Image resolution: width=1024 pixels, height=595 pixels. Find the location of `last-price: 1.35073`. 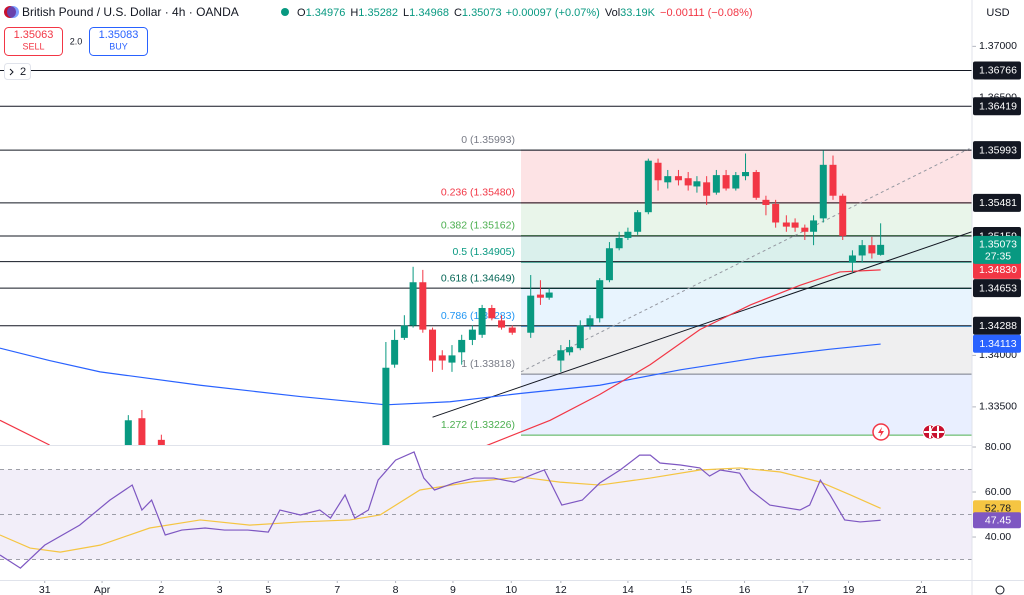

last-price: 1.35073 is located at coordinates (998, 245).